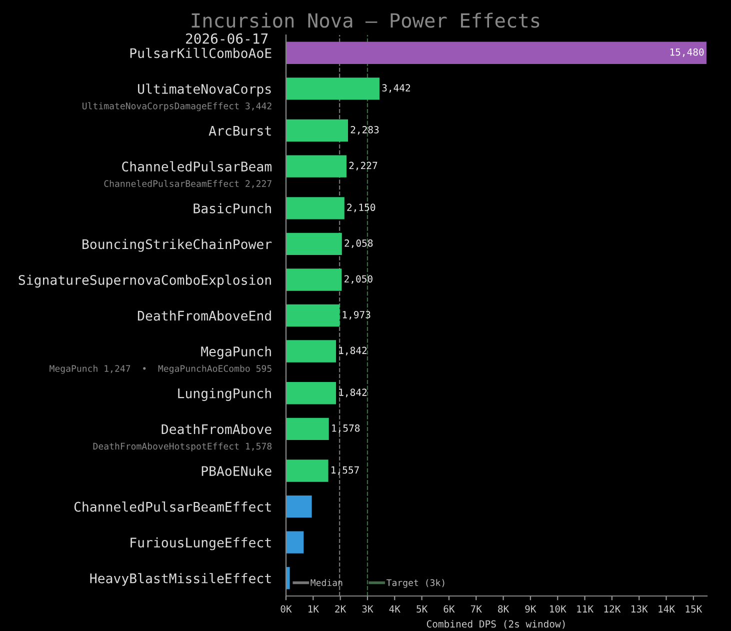 Image resolution: width=731 pixels, height=631 pixels. I want to click on chart-title: Incursion Nova — Power Effects, so click(366, 20).